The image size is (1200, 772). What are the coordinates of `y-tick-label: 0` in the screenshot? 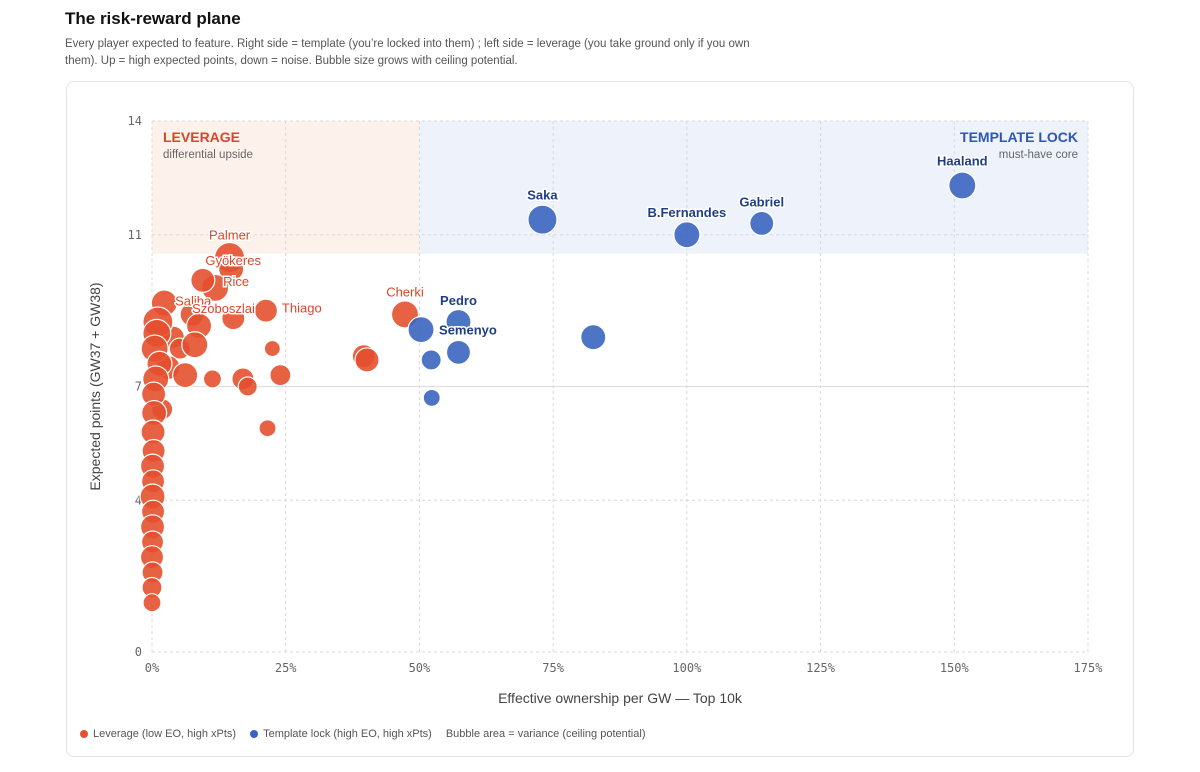 It's located at (138, 652).